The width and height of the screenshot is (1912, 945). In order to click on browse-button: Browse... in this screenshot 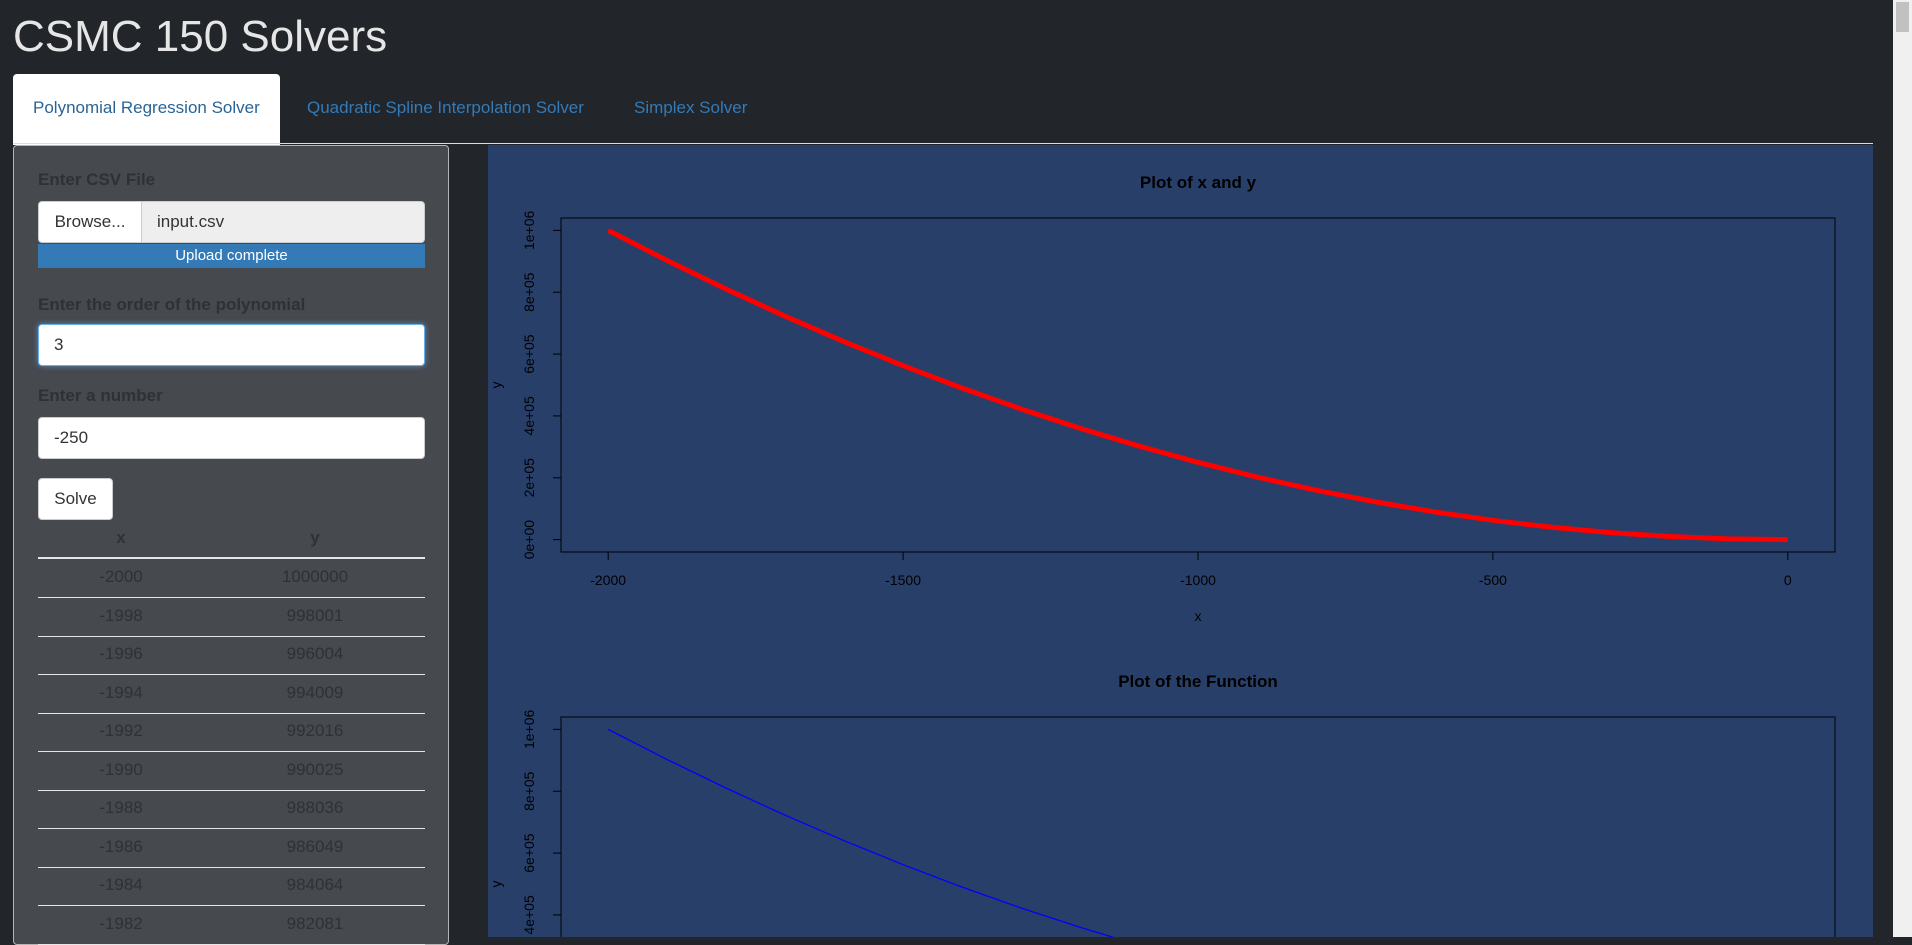, I will do `click(90, 222)`.